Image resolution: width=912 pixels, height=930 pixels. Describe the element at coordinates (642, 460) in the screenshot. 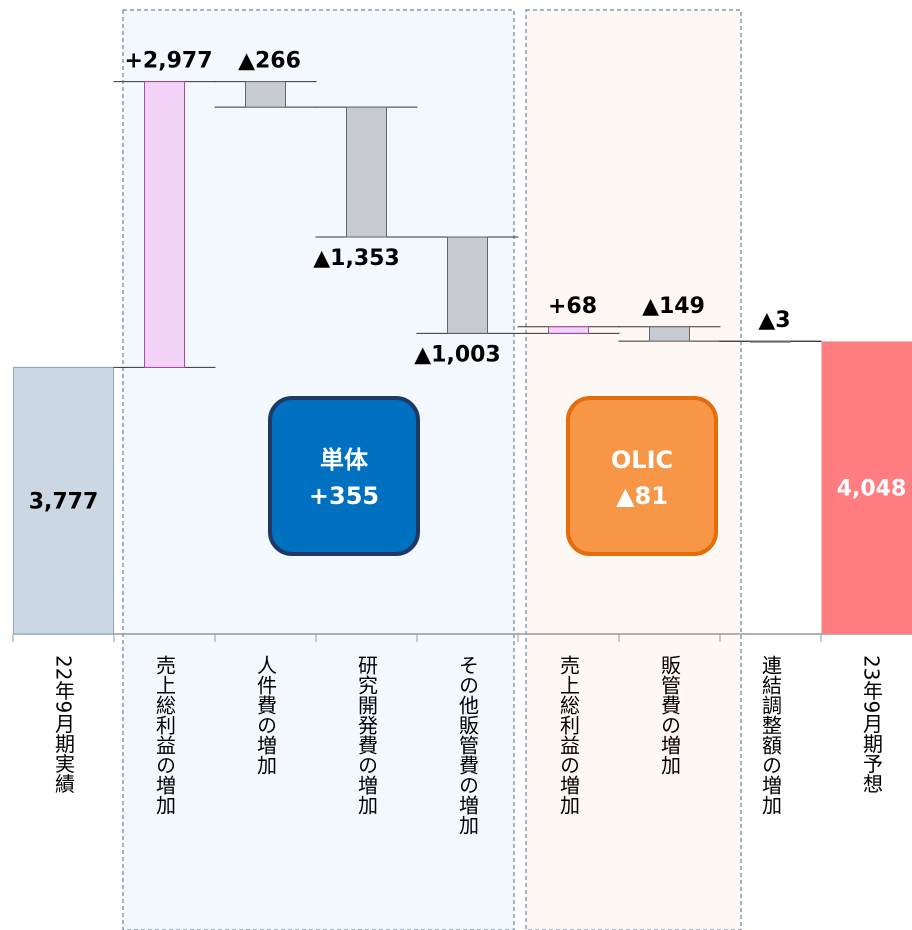

I see `group-name: OLIC` at that location.